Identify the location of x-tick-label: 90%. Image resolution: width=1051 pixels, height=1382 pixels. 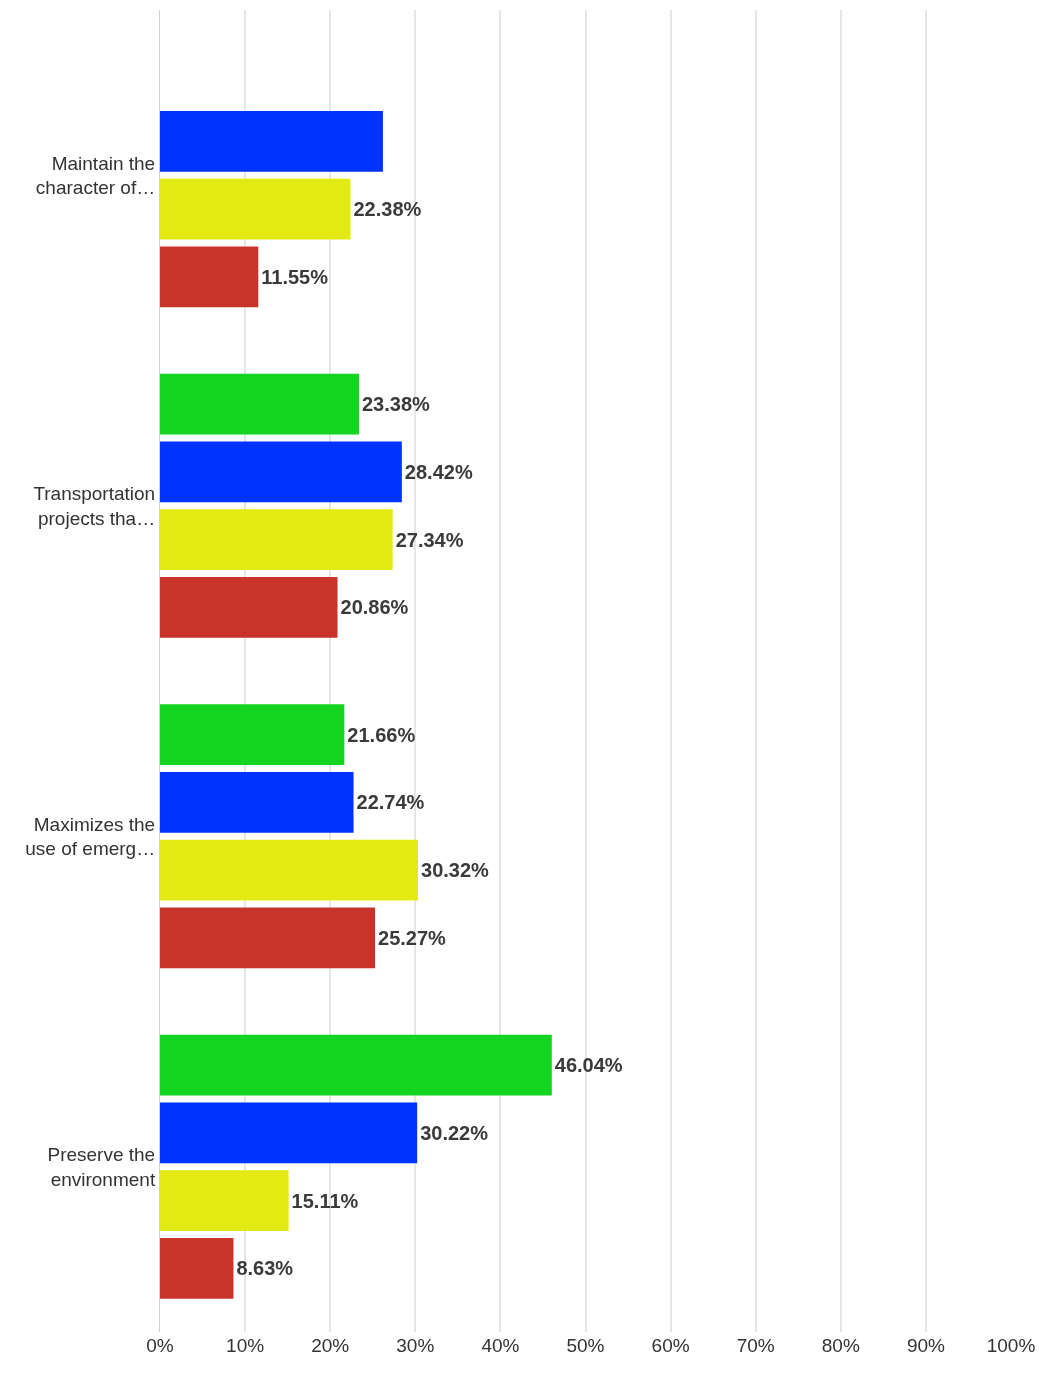
(926, 1345).